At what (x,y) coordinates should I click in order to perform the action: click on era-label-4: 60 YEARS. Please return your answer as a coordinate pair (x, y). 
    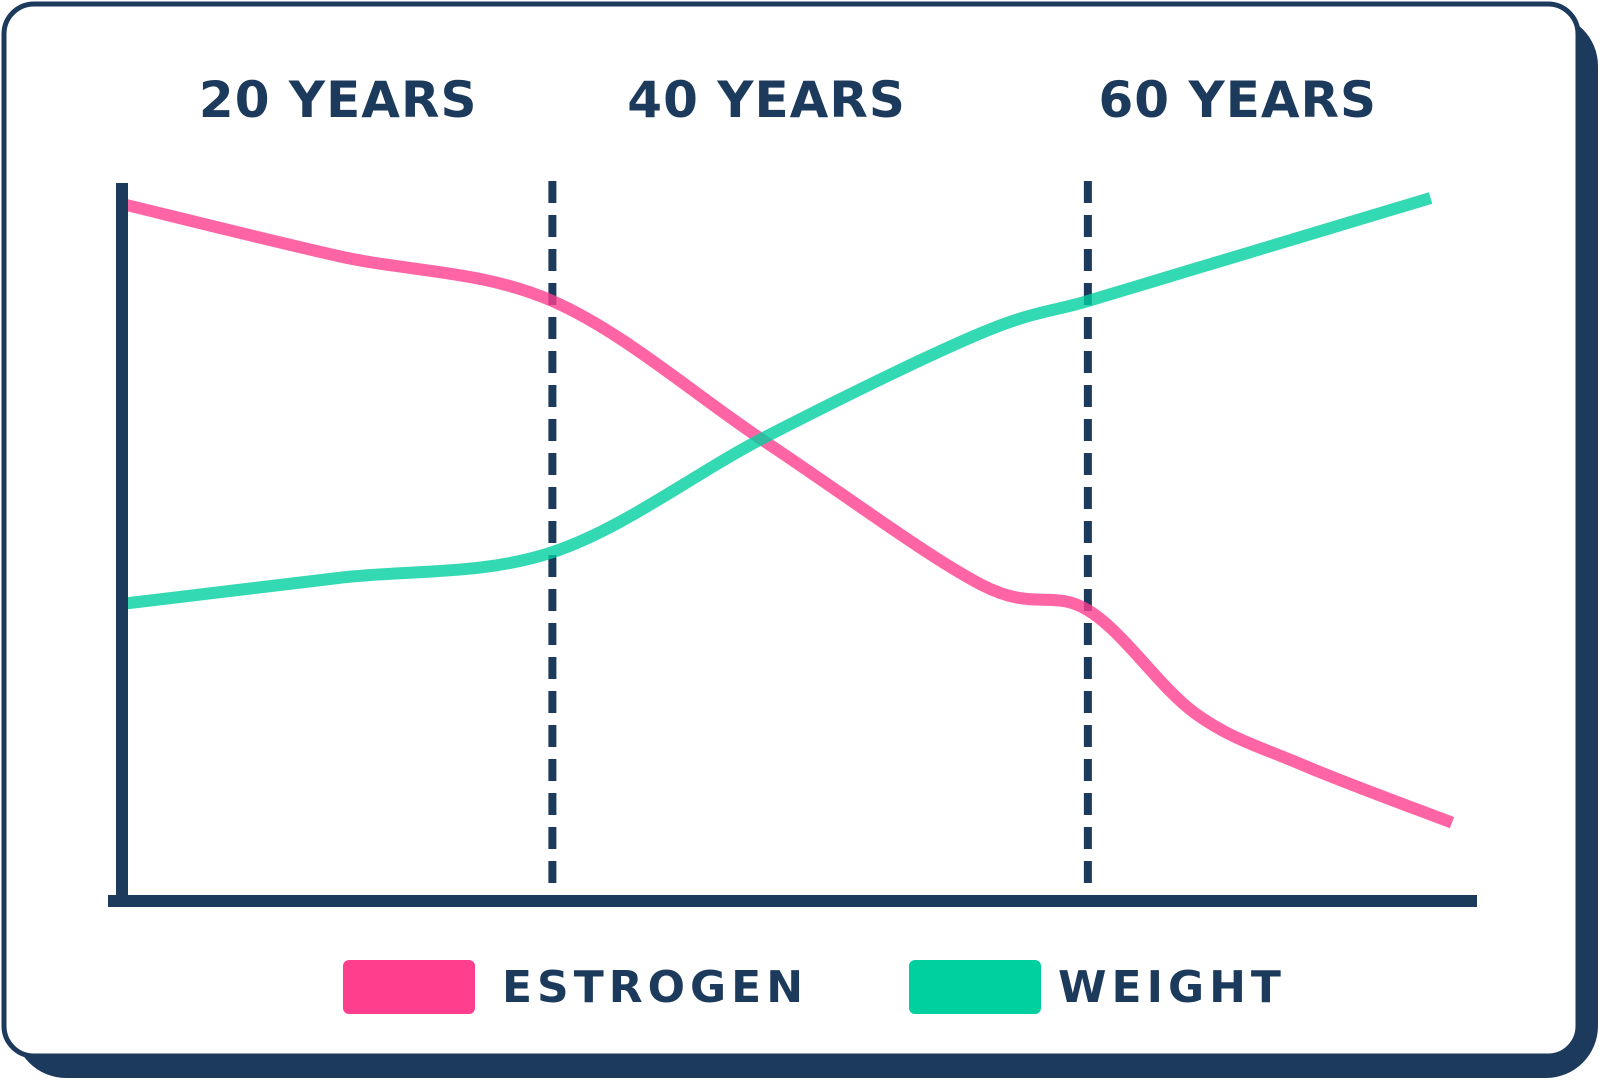
    Looking at the image, I should click on (1238, 100).